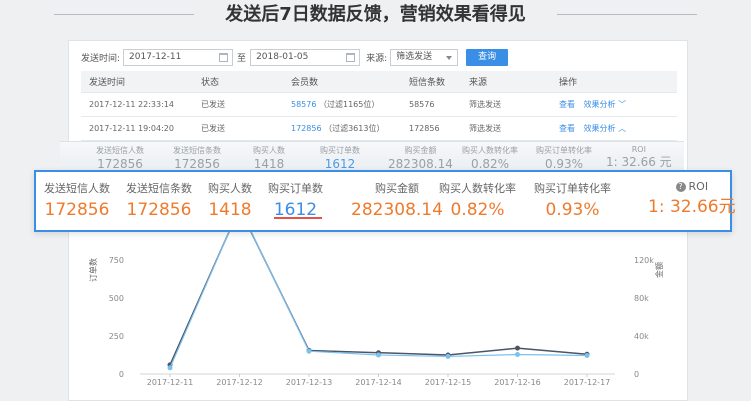 The width and height of the screenshot is (751, 401). What do you see at coordinates (397, 210) in the screenshot?
I see `stat-value: 282308.14` at bounding box center [397, 210].